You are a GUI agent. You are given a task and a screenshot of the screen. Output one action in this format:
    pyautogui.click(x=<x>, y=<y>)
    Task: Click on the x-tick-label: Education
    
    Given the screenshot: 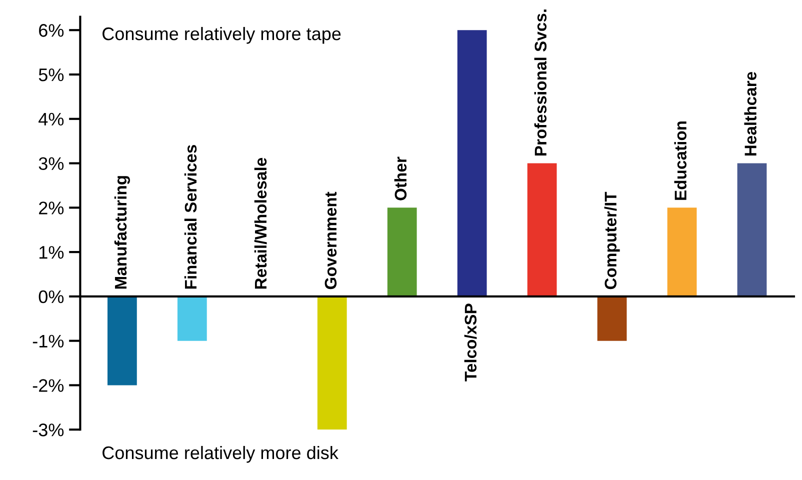 What is the action you would take?
    pyautogui.click(x=680, y=160)
    